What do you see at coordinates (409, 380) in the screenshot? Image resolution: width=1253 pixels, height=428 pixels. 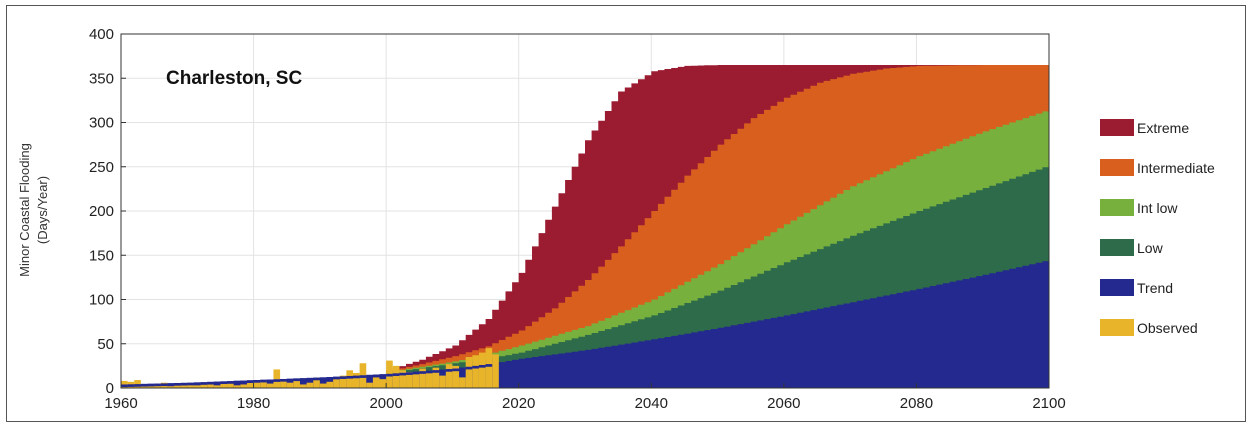 I see `observed-bar-2003` at bounding box center [409, 380].